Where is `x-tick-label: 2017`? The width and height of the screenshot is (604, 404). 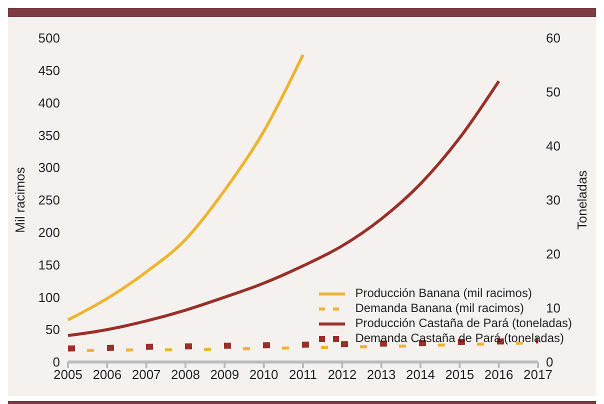 x-tick-label: 2017 is located at coordinates (538, 374).